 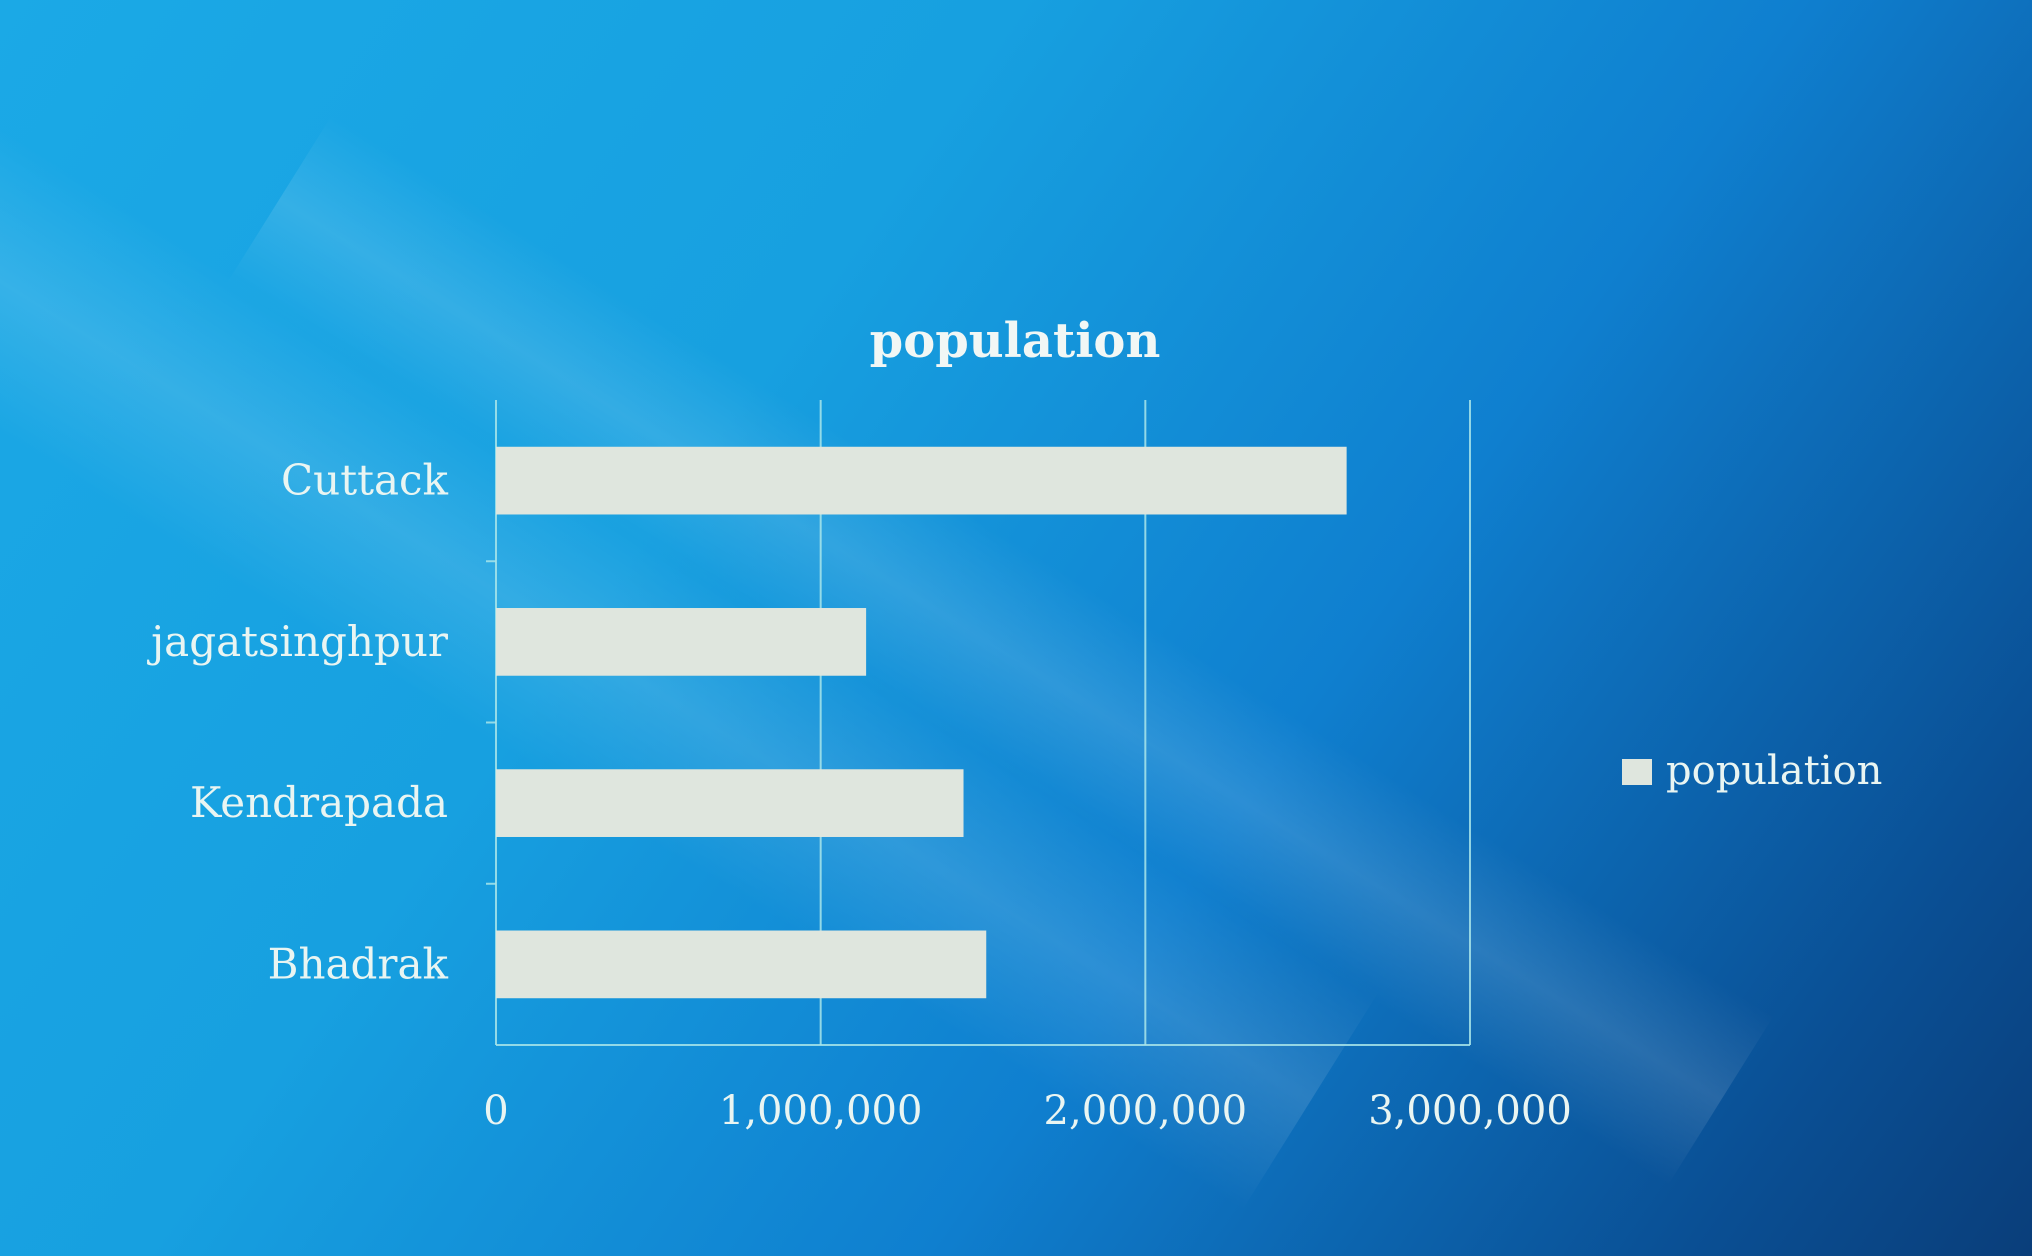 I want to click on x-tick-labels: 0 1,000,000 2,000,000 3,000,000, so click(x=1027, y=1111).